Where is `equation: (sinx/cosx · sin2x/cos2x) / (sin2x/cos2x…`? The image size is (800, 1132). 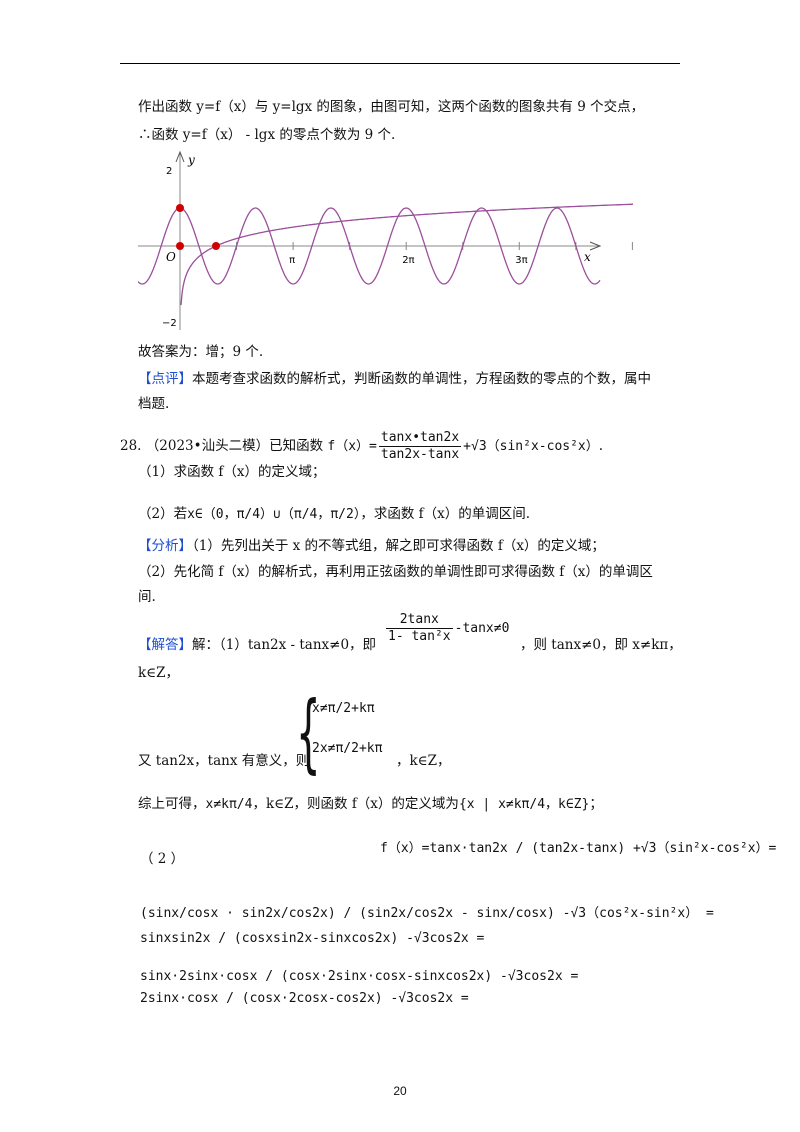 equation: (sinx/cosx · sin2x/cos2x) / (sin2x/cos2x… is located at coordinates (427, 913).